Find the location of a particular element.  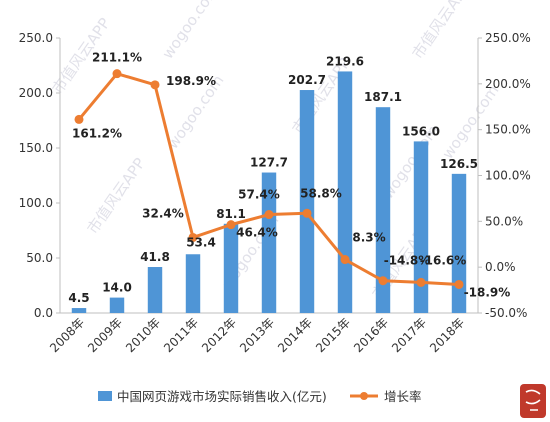

y-right-tick-label: 200.0% is located at coordinates (508, 84).